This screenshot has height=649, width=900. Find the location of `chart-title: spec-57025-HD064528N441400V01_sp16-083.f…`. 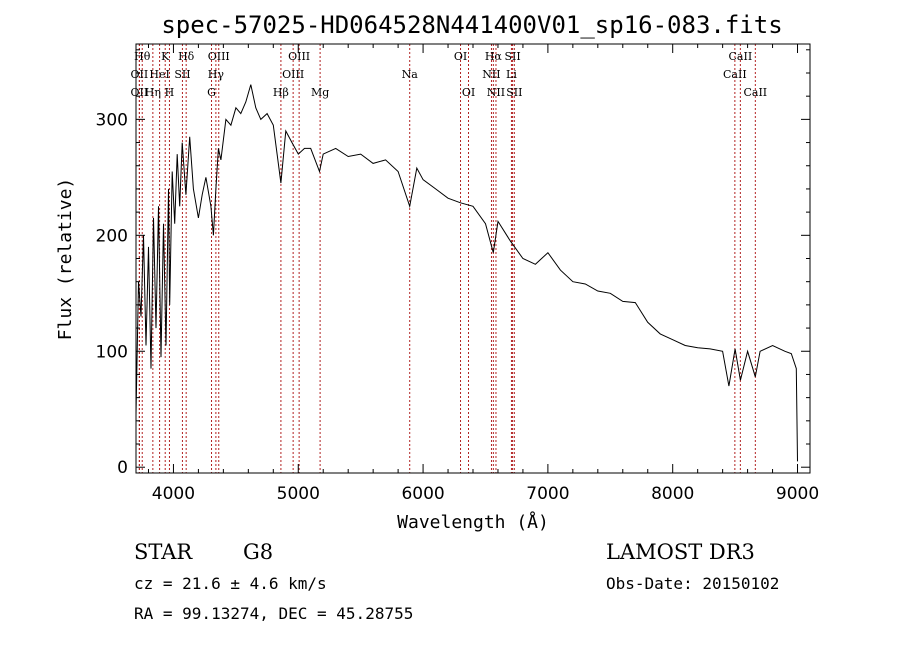

chart-title: spec-57025-HD064528N441400V01_sp16-083.f… is located at coordinates (471, 25).